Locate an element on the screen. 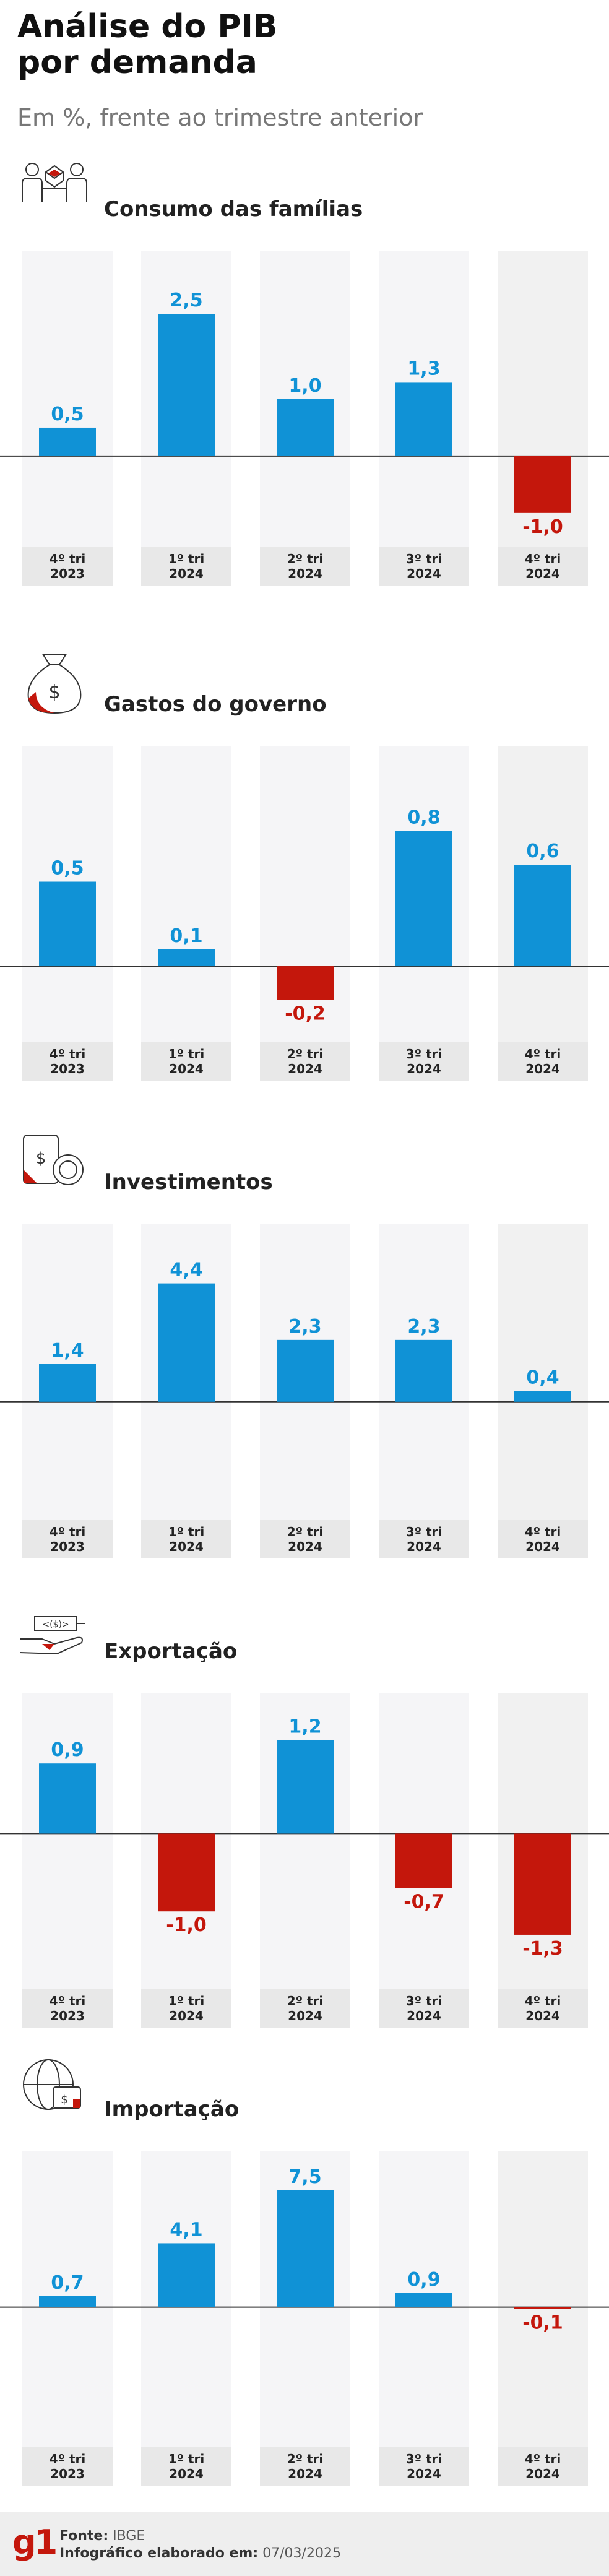 The image size is (609, 2576). data-label-2: 1,2 is located at coordinates (304, 1726).